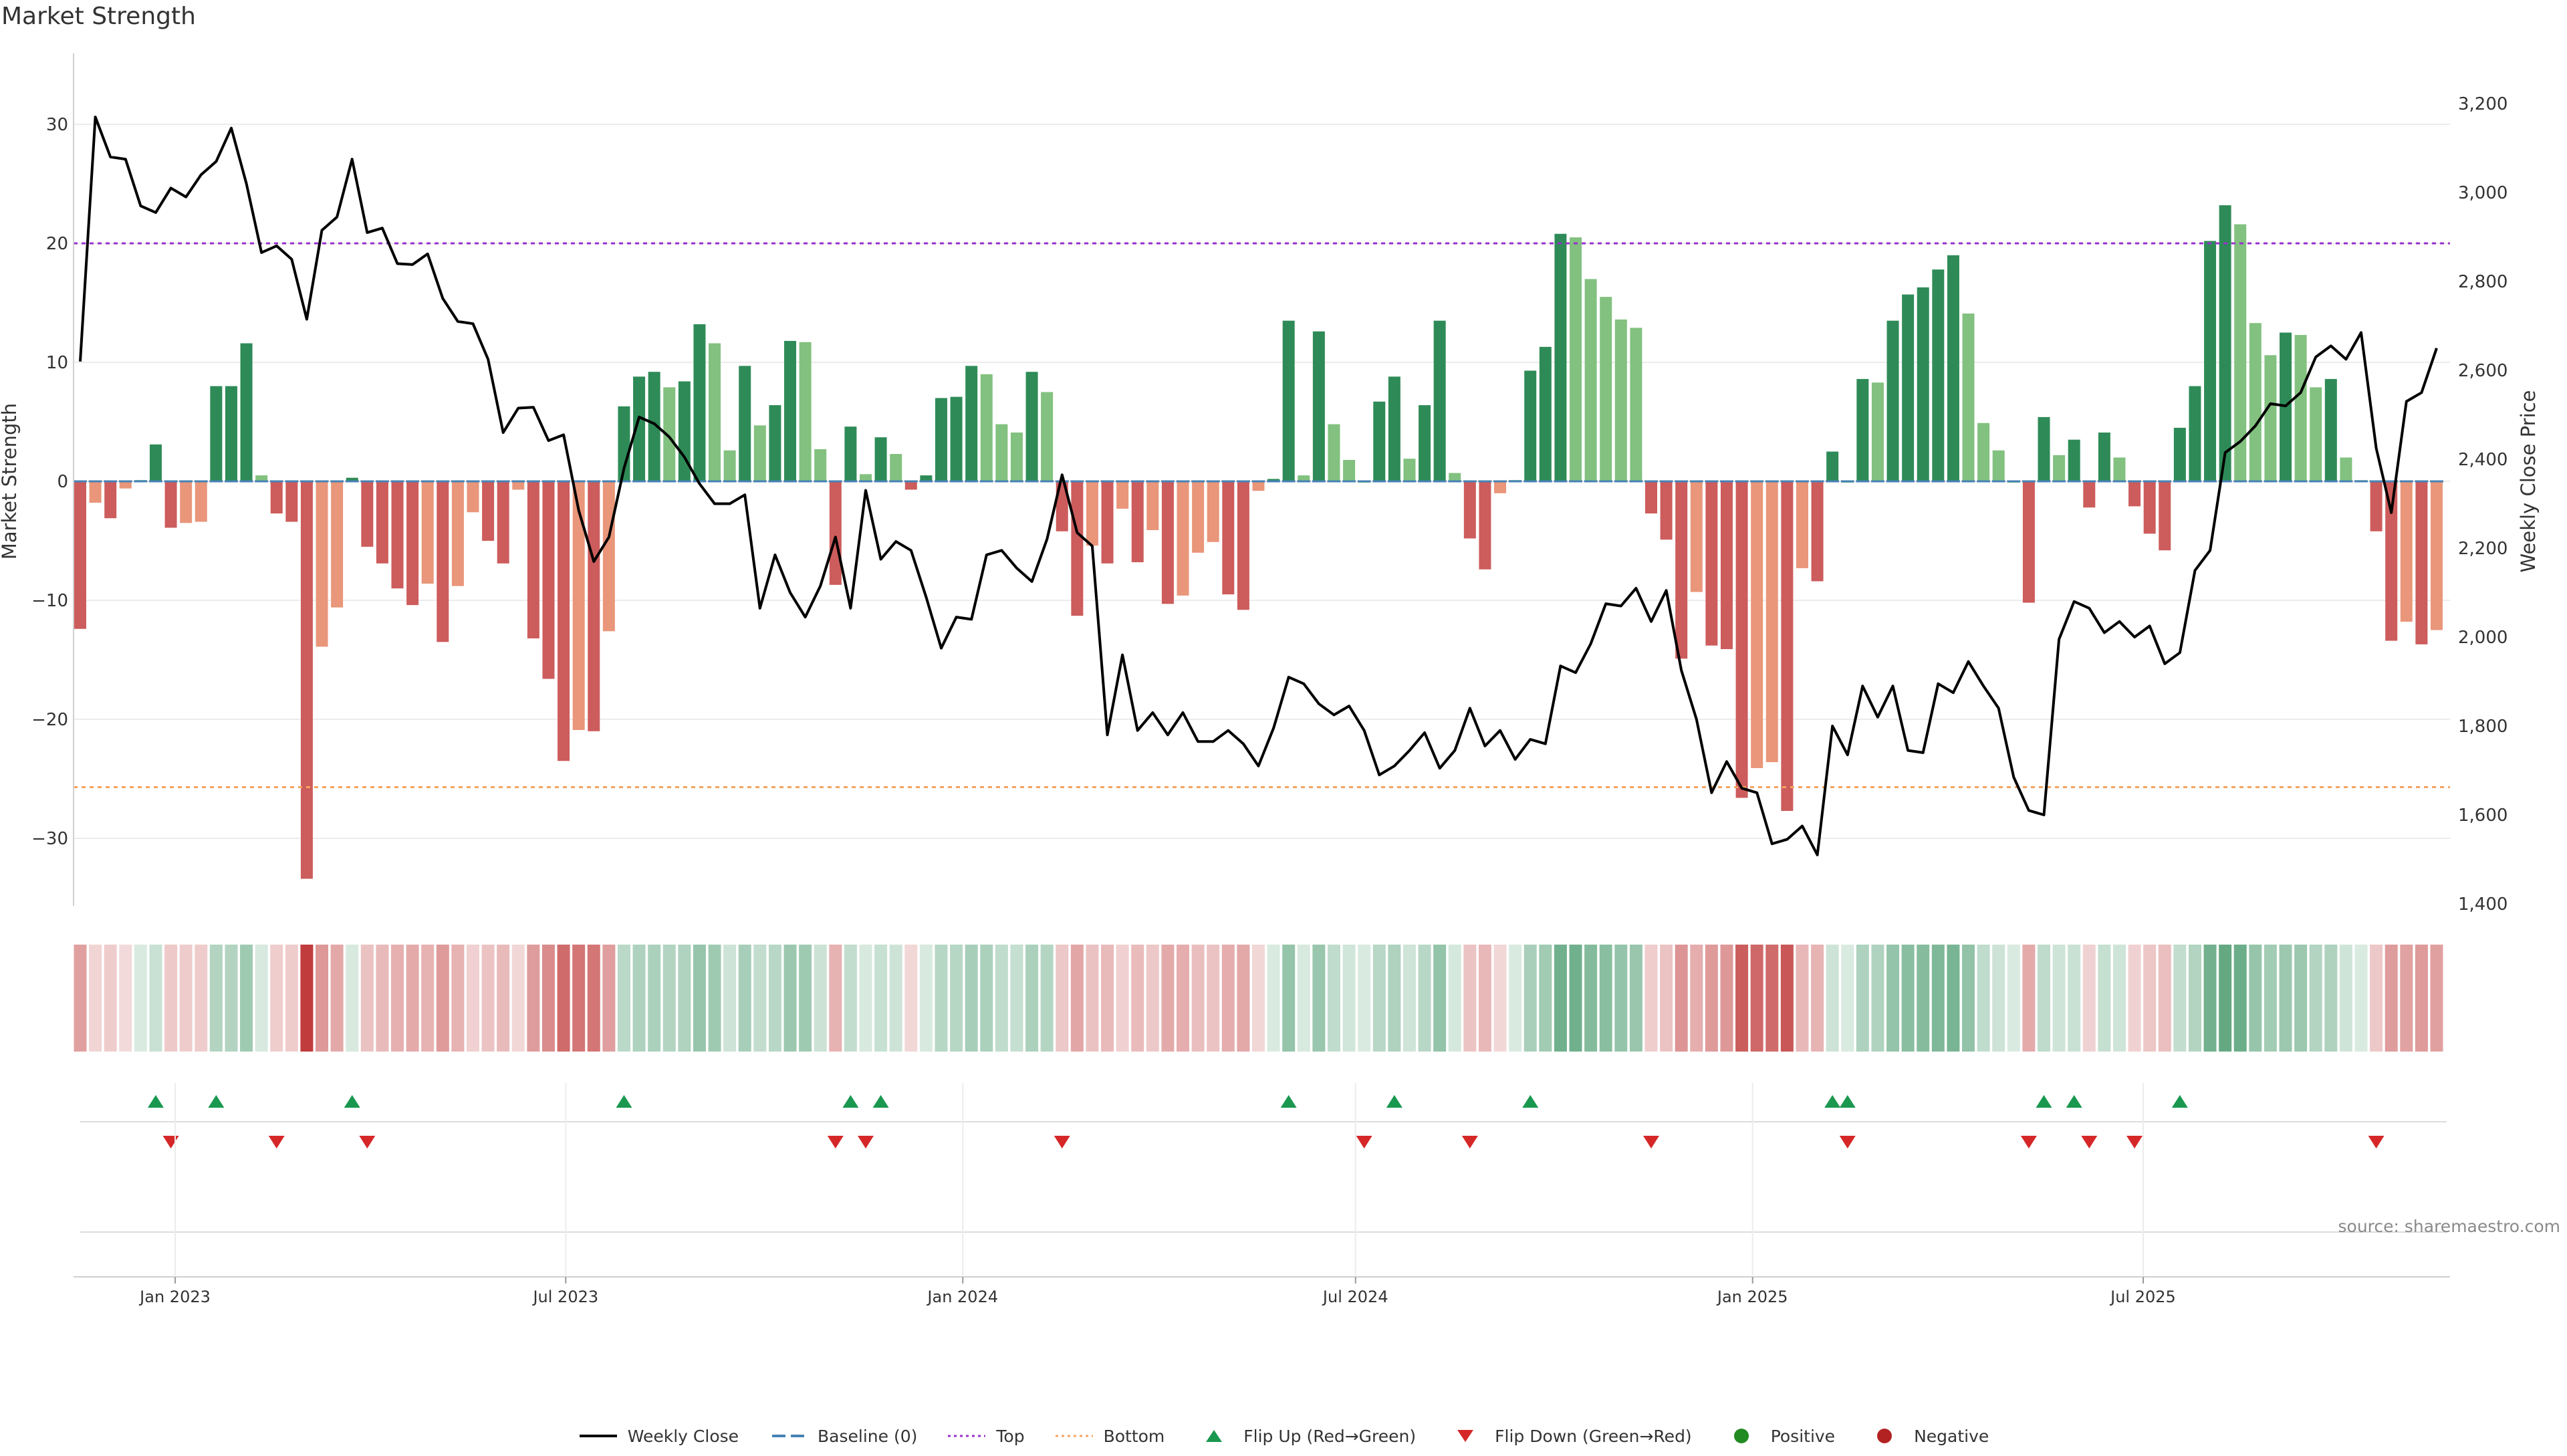 This screenshot has width=2567, height=1456. What do you see at coordinates (1568, 1436) in the screenshot?
I see `legend-item-flip-down: Flip Down (Green→Red)` at bounding box center [1568, 1436].